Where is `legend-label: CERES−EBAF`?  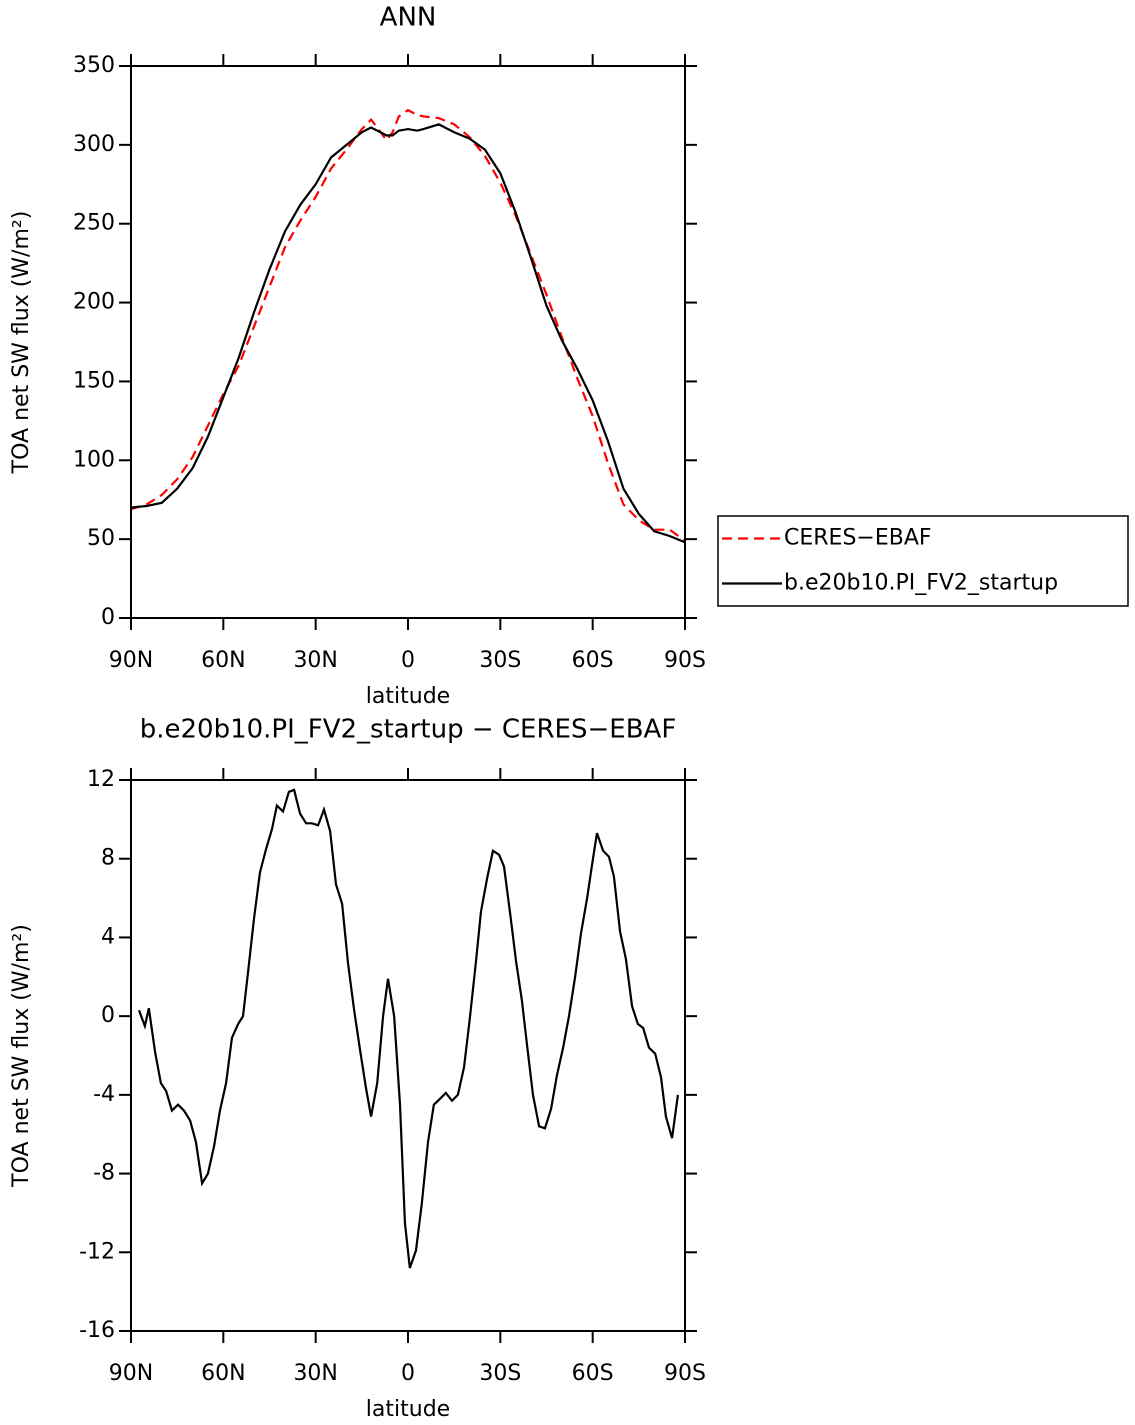
legend-label: CERES−EBAF is located at coordinates (858, 538).